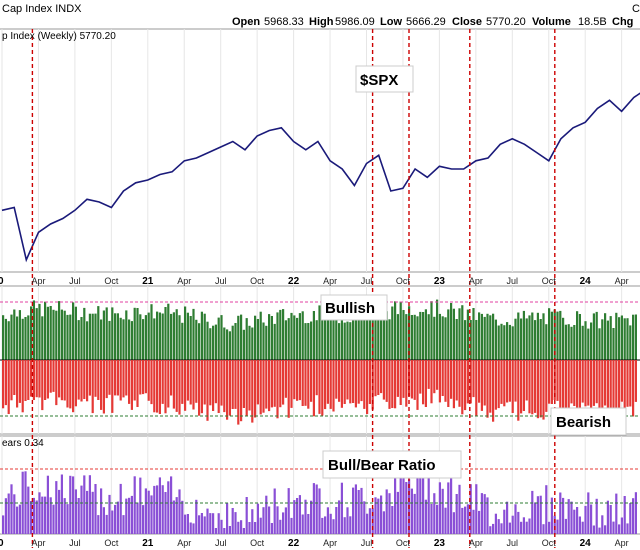 The height and width of the screenshot is (550, 640). I want to click on open-label: Open, so click(246, 22).